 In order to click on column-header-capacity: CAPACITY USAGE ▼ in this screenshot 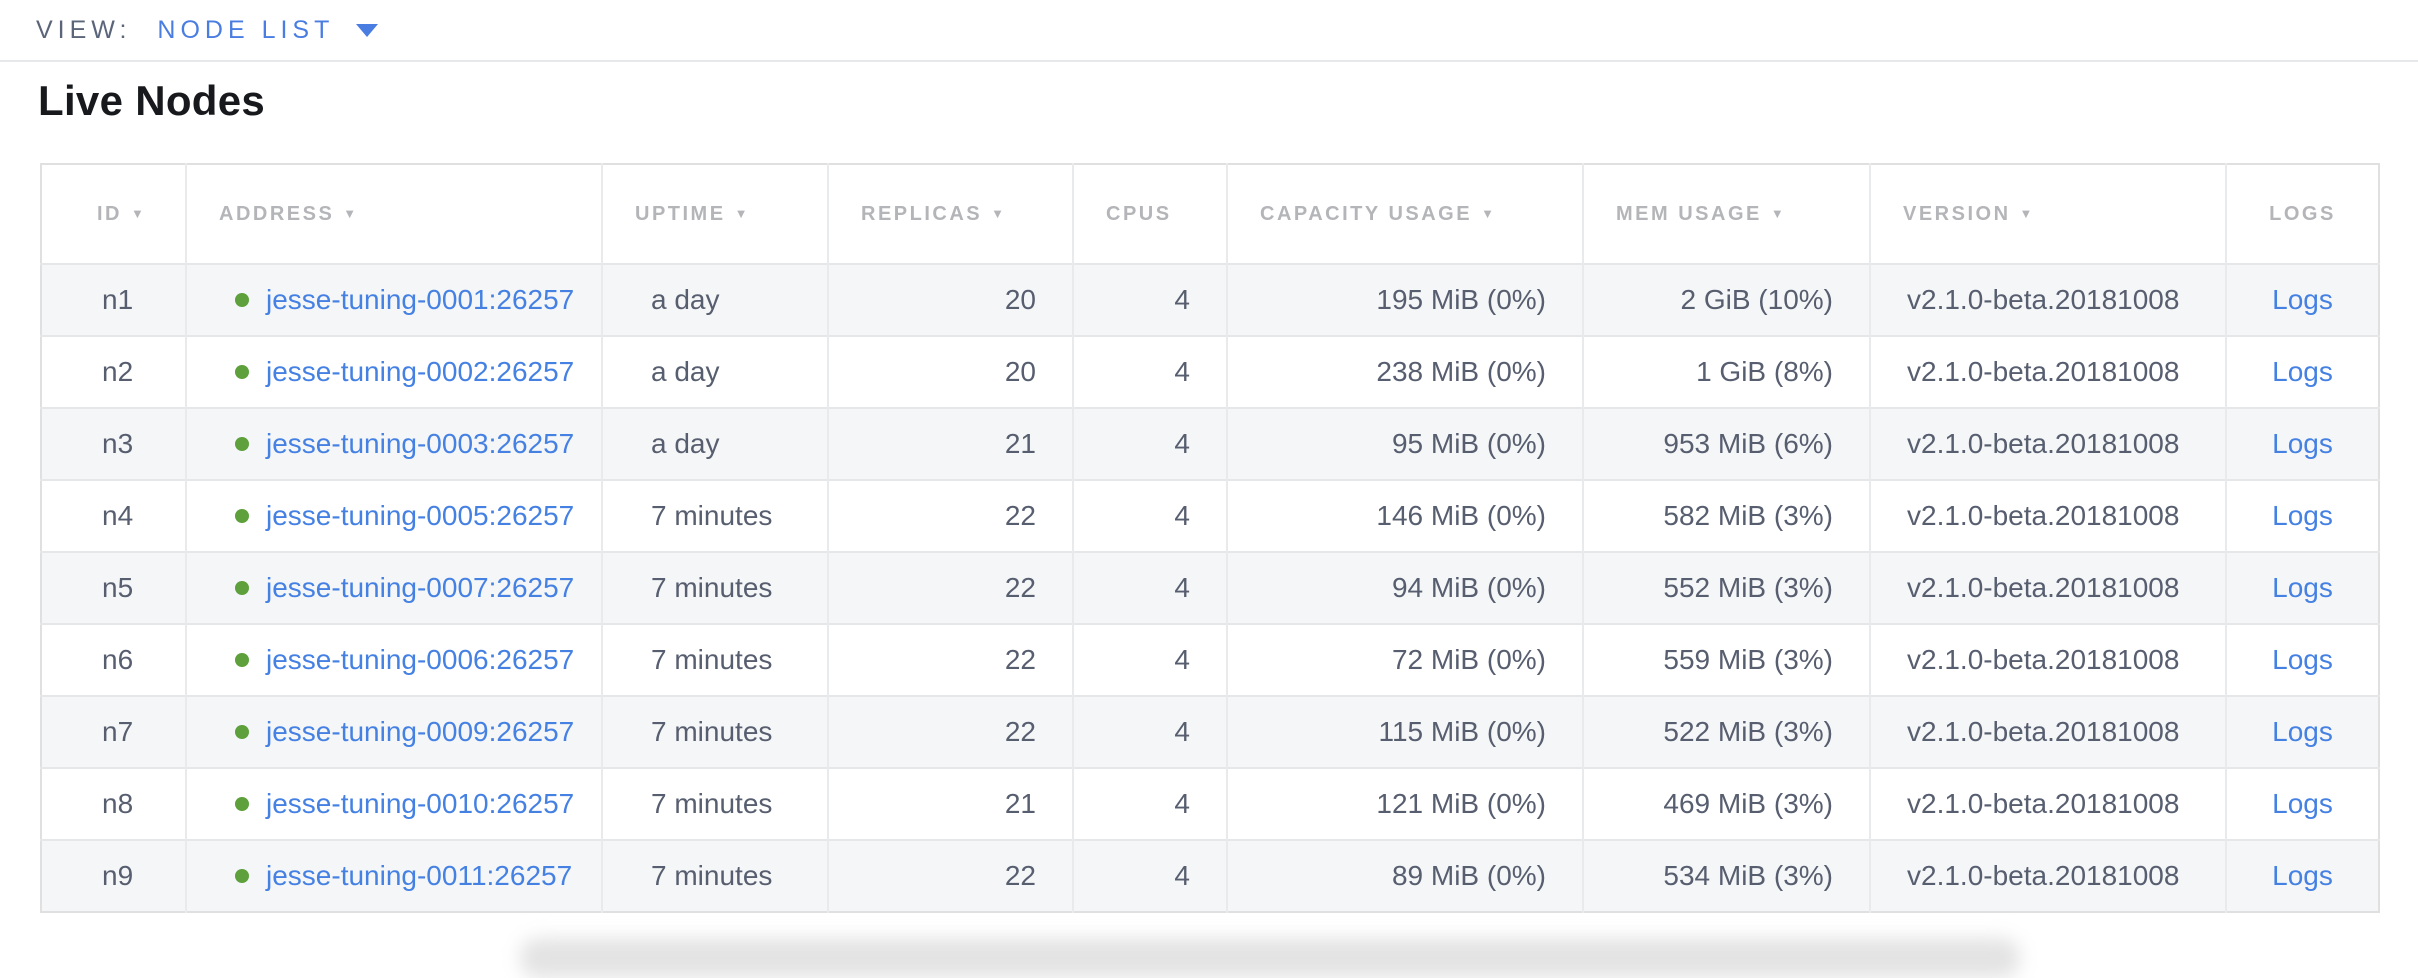, I will do `click(1404, 214)`.